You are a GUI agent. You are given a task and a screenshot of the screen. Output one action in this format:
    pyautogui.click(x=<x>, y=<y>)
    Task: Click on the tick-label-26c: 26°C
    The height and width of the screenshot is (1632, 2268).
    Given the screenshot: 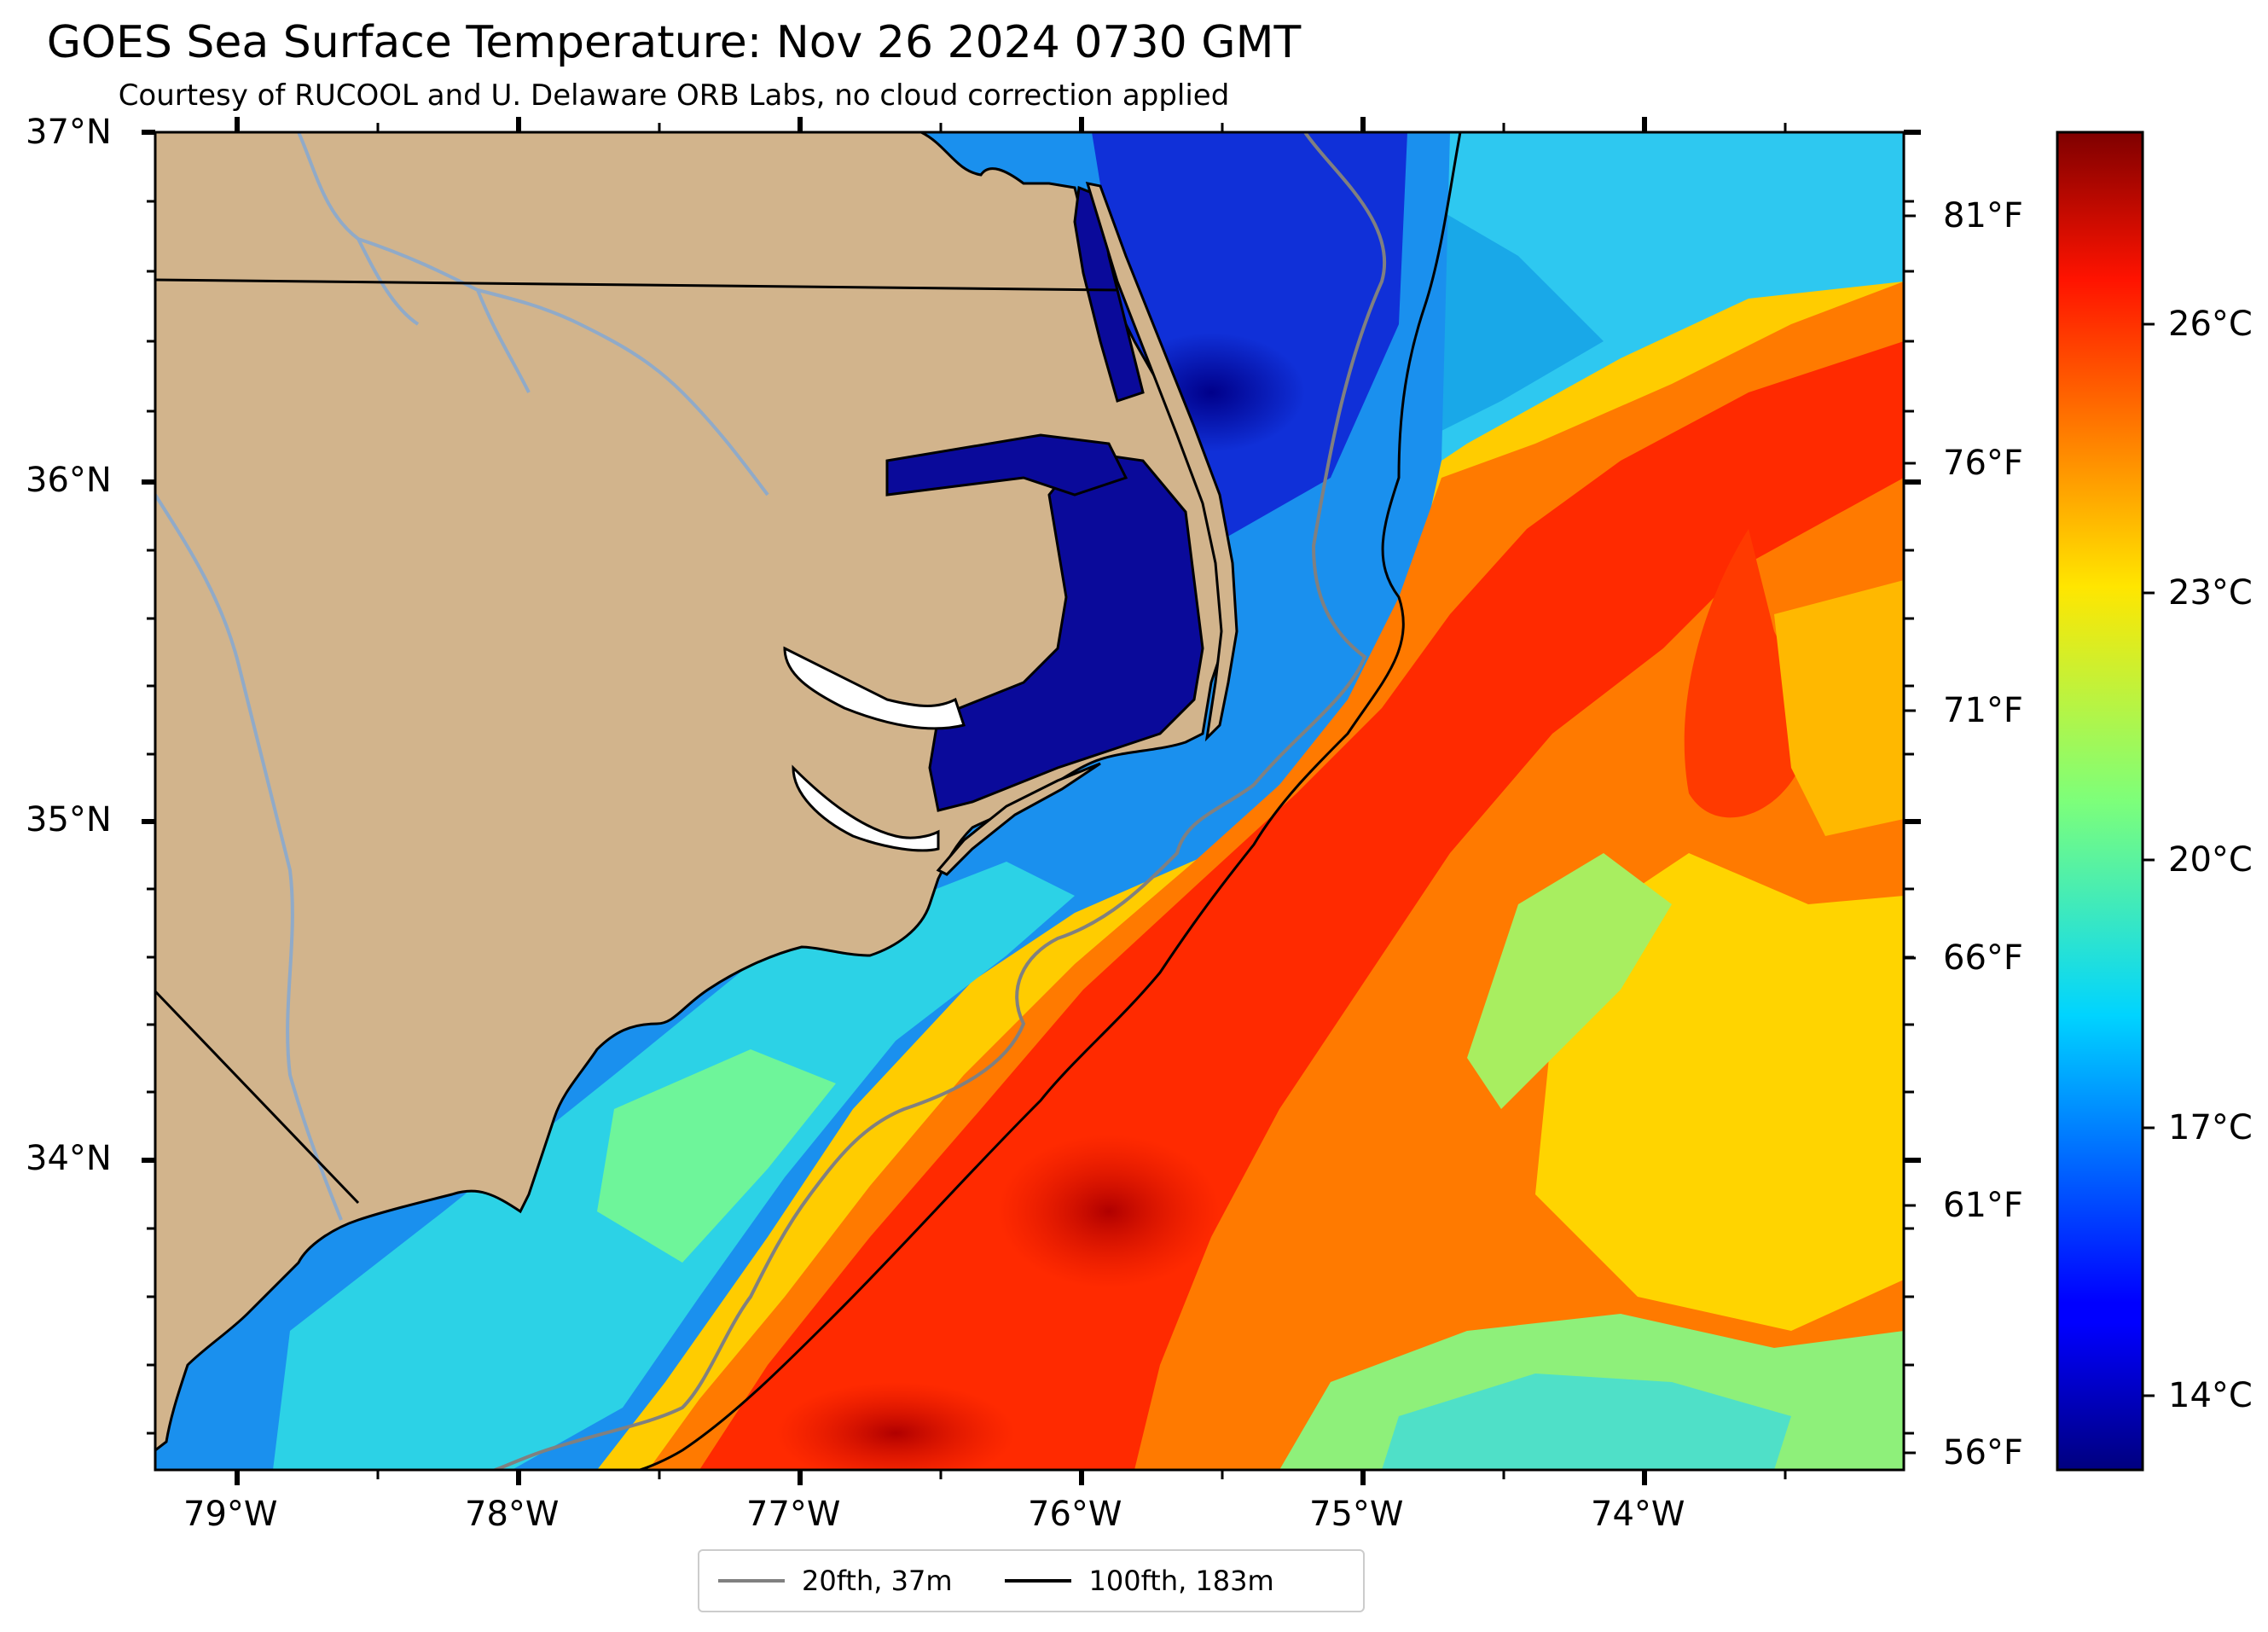 What is the action you would take?
    pyautogui.click(x=2210, y=324)
    